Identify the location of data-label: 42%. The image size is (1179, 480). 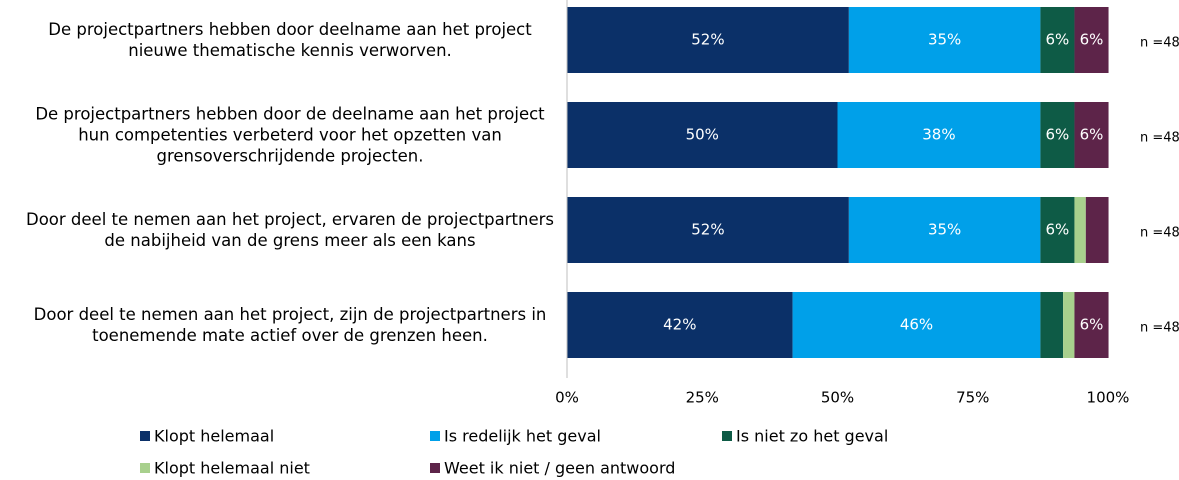
(679, 325).